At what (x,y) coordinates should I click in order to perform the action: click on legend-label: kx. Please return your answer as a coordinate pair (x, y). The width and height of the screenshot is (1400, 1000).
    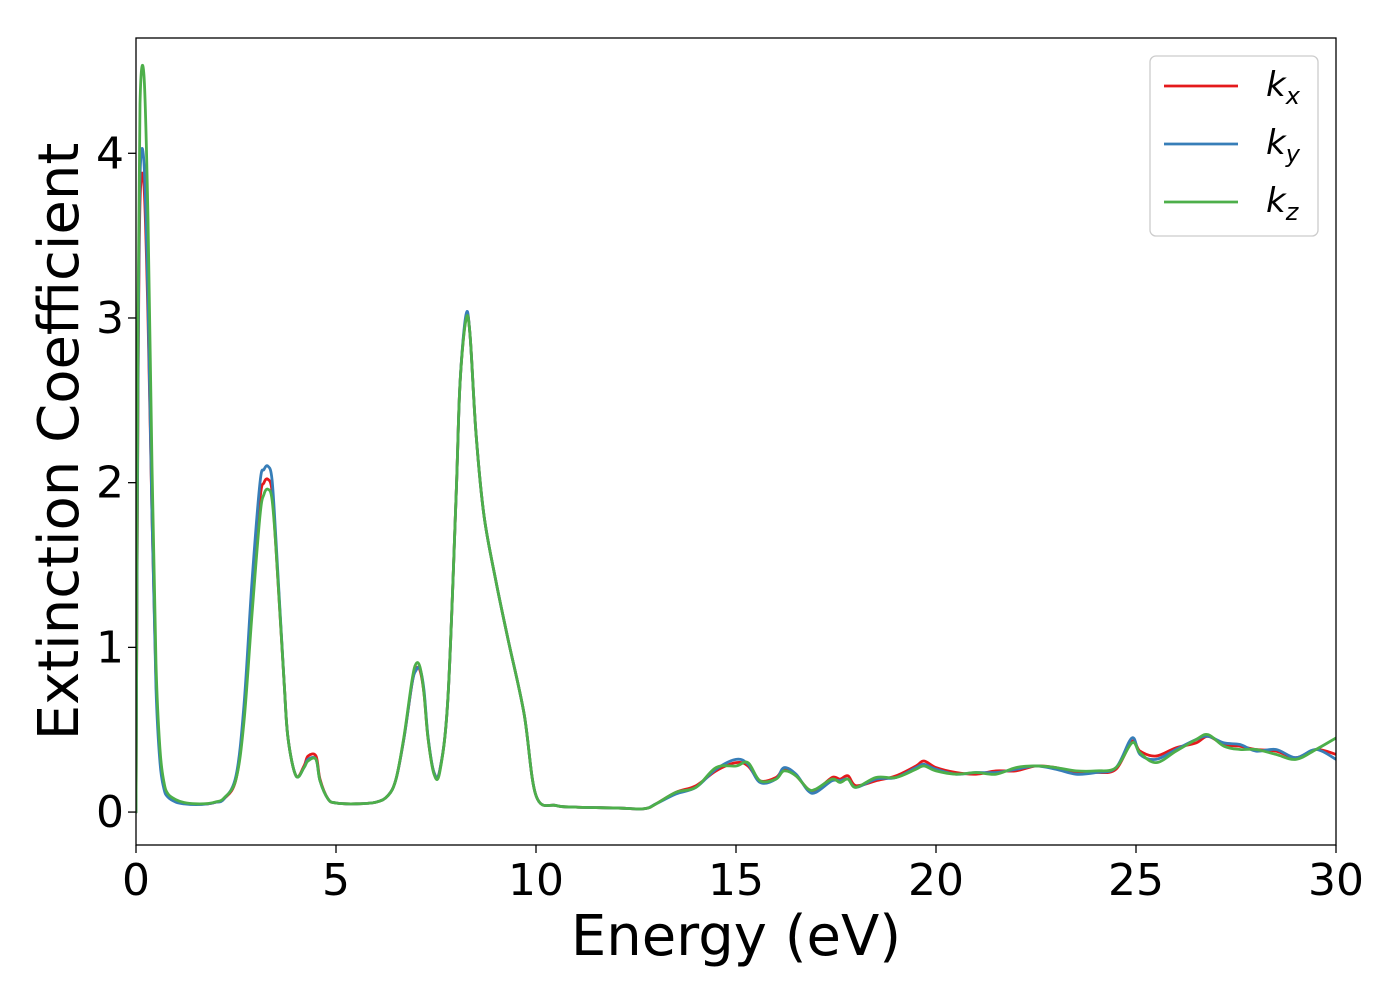
    Looking at the image, I should click on (1283, 87).